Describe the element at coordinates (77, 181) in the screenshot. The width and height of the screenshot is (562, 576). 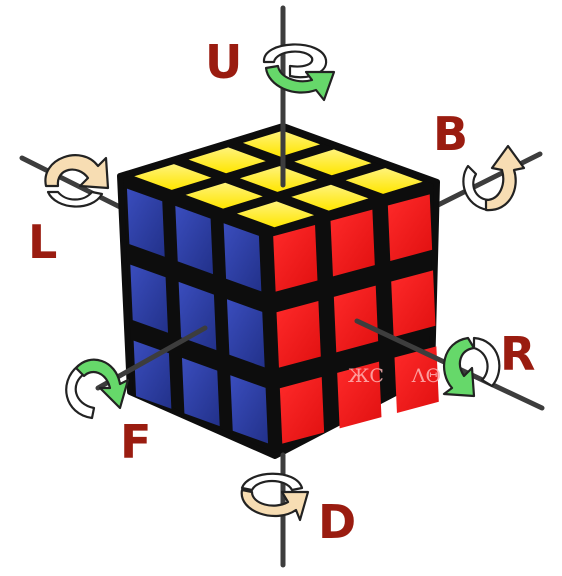
I see `rotation-arrow-left-icon` at that location.